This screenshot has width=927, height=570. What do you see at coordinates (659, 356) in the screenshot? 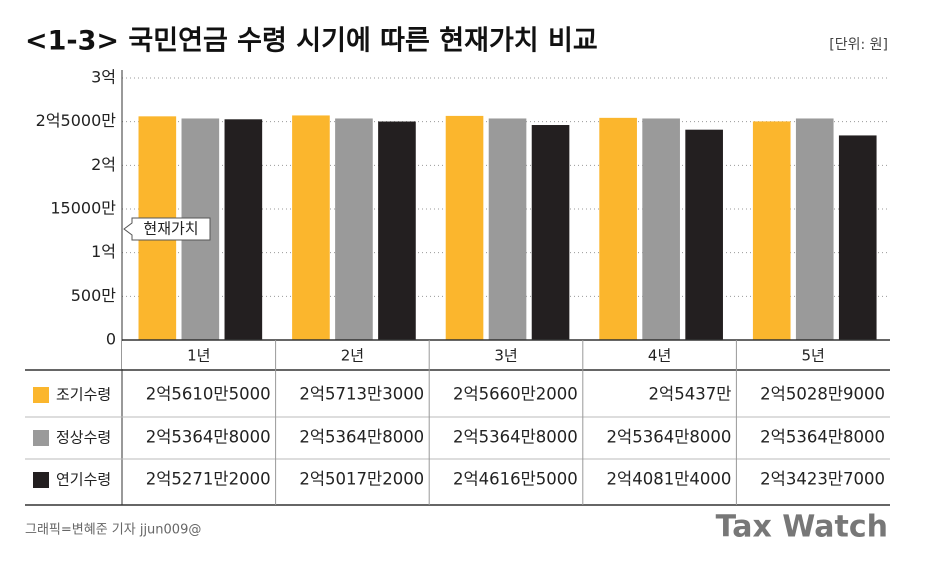
I see `x-tick-label: 4년` at bounding box center [659, 356].